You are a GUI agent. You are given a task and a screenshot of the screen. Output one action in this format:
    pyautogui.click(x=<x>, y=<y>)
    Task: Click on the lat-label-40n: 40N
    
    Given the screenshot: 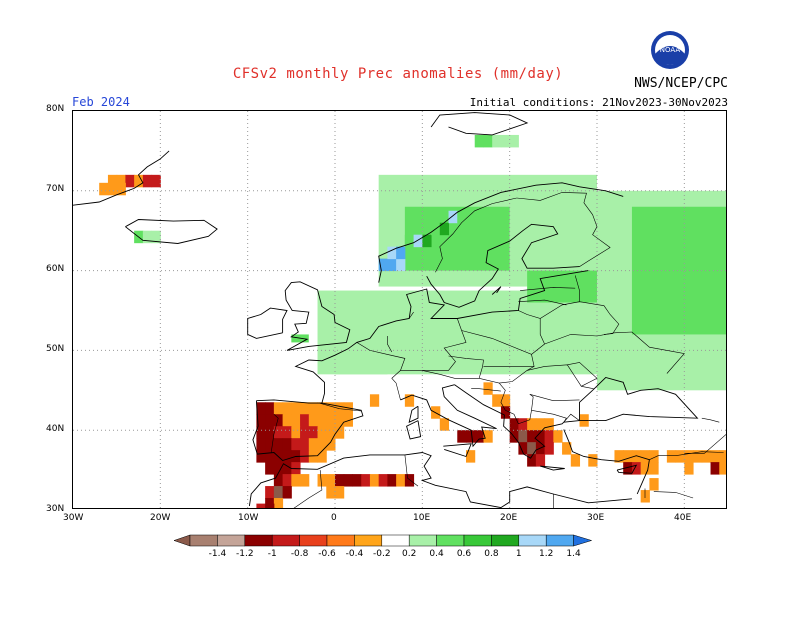 What is the action you would take?
    pyautogui.click(x=55, y=429)
    